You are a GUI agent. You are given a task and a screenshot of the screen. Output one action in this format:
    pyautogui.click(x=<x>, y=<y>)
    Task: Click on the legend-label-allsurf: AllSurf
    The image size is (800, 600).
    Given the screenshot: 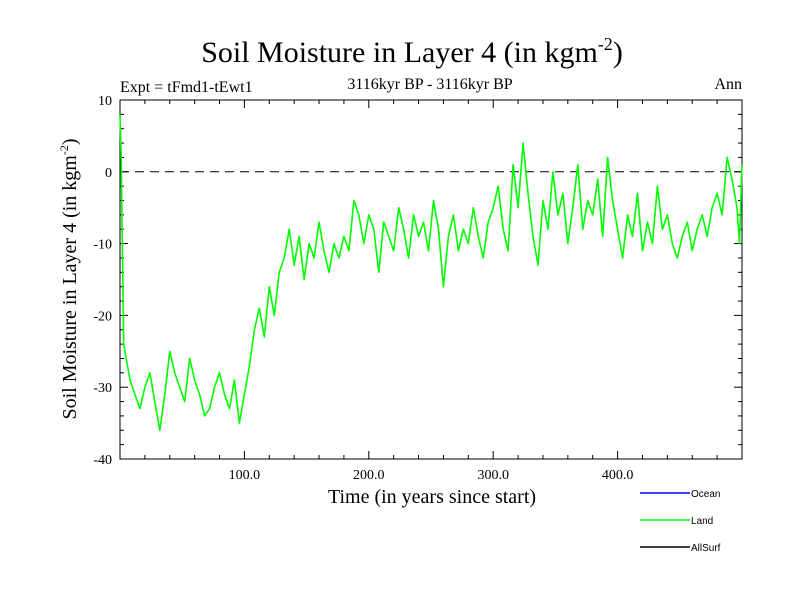 What is the action you would take?
    pyautogui.click(x=706, y=548)
    